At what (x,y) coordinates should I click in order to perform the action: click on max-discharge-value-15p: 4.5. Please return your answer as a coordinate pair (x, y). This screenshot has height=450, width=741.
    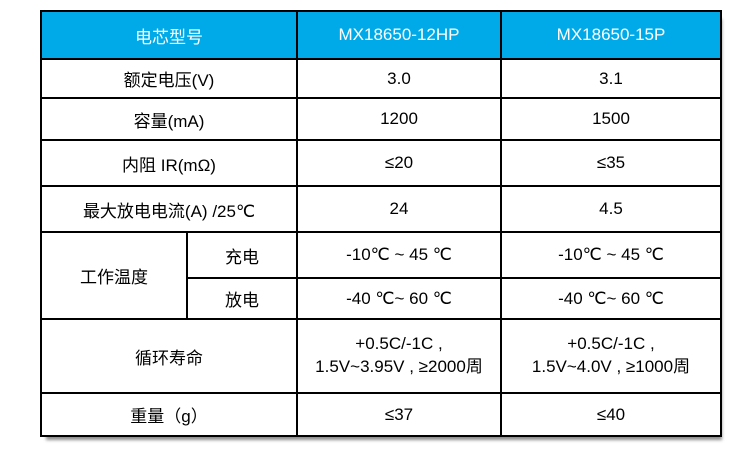
    Looking at the image, I should click on (611, 209).